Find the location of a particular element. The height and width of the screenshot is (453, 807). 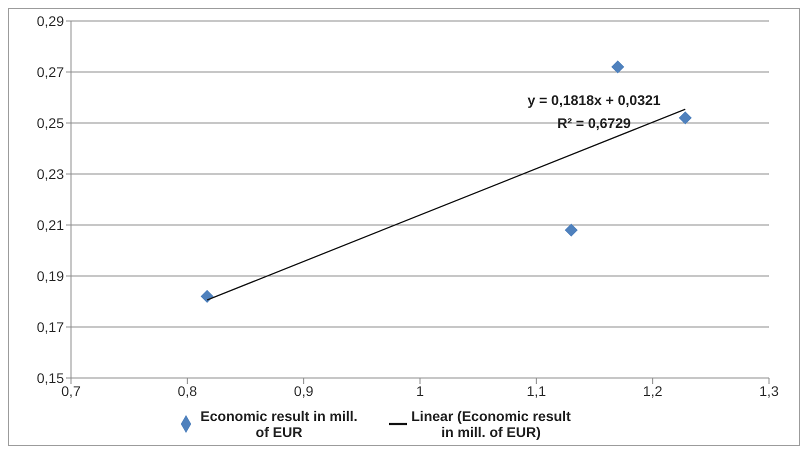

x-tick-label: 0,8 is located at coordinates (188, 390).